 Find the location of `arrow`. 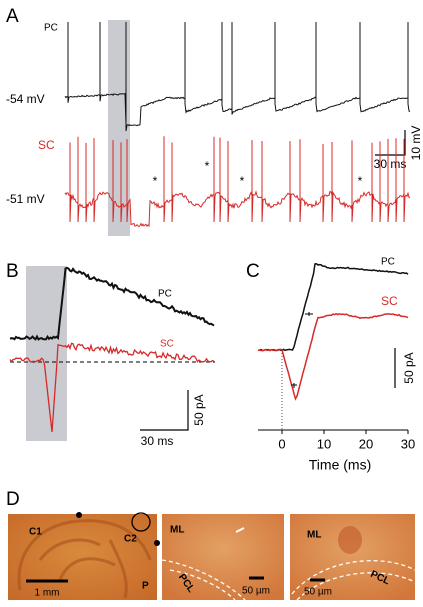

arrow is located at coordinates (240, 530).